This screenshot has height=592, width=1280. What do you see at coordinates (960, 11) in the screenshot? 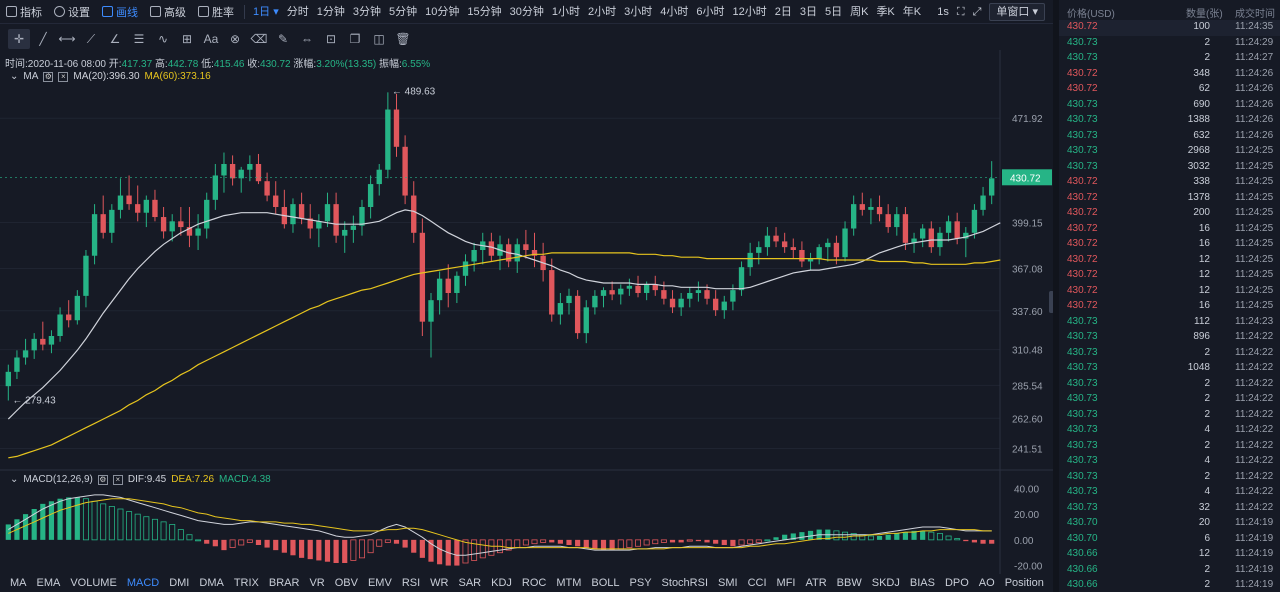
I see `fullscreen-icon: ⛶` at bounding box center [960, 11].